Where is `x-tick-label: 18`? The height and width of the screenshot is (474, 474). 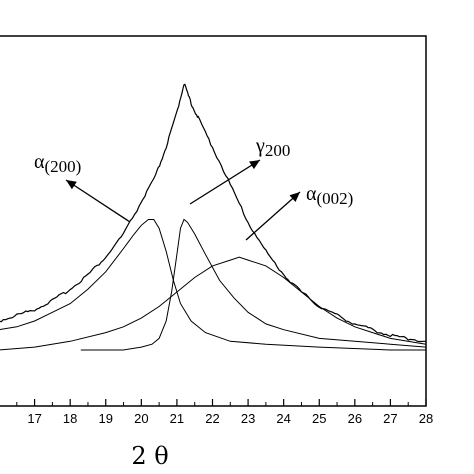 x-tick-label: 18 is located at coordinates (70, 418).